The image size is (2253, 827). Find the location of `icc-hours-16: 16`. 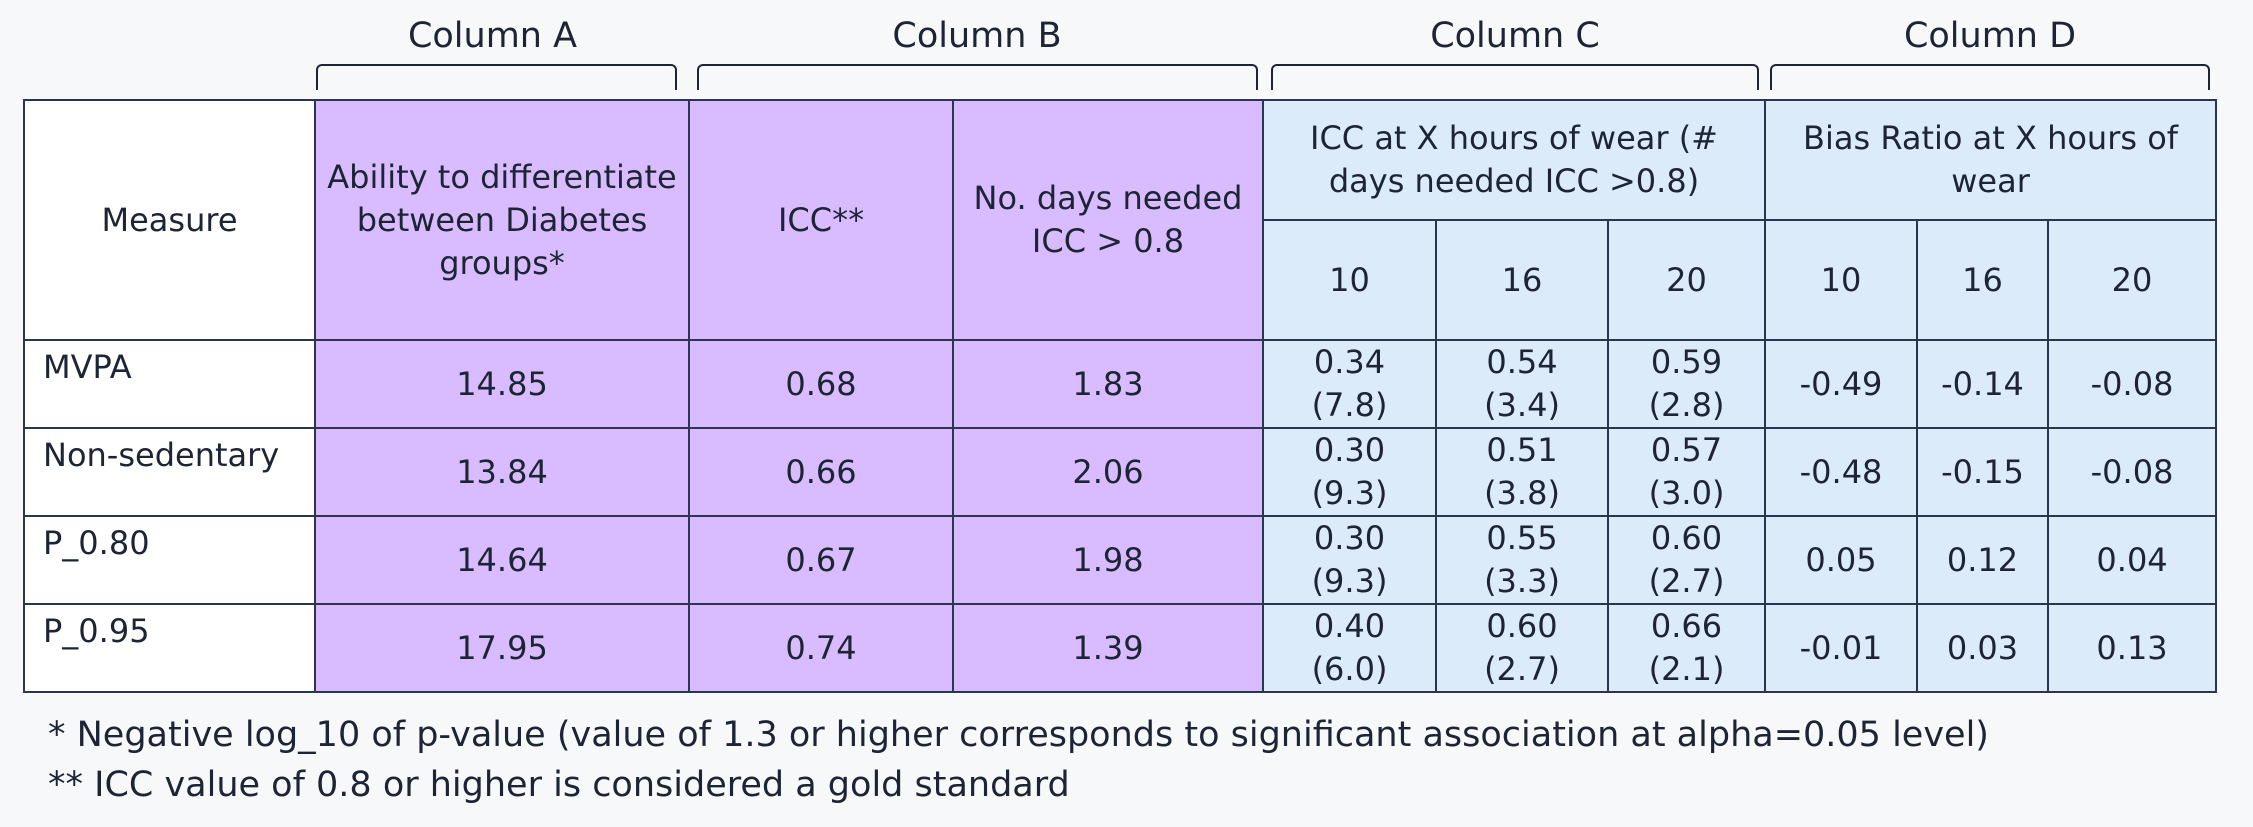

icc-hours-16: 16 is located at coordinates (1522, 280).